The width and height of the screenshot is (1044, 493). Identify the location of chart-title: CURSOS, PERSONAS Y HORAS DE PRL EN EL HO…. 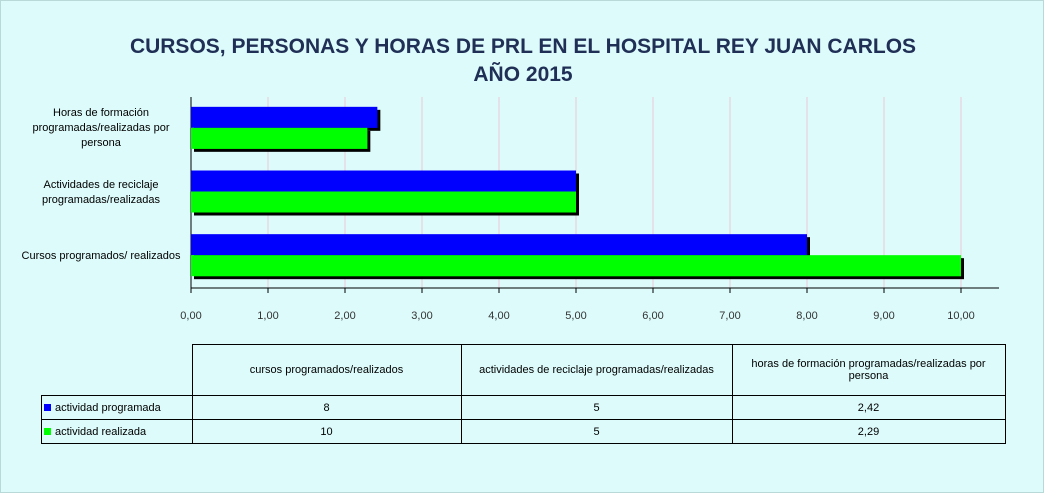
(523, 46).